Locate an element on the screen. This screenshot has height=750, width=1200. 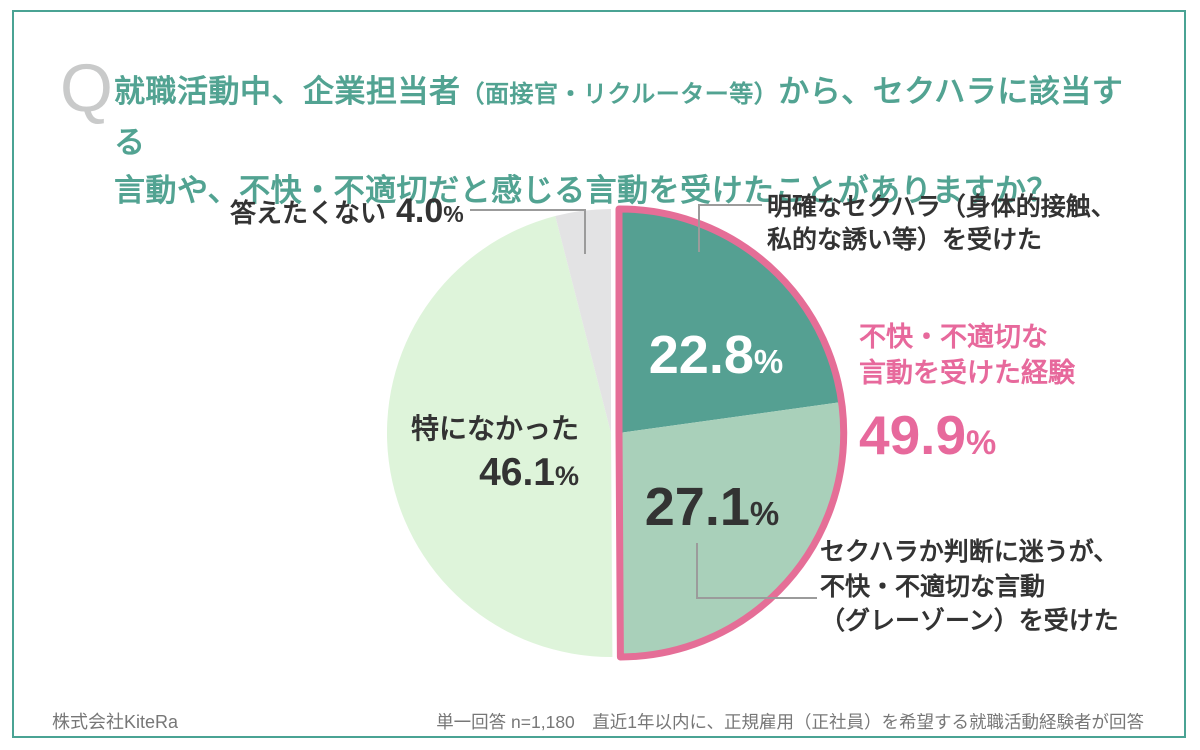
pie-slice-gray-zone is located at coordinates (731, 529).